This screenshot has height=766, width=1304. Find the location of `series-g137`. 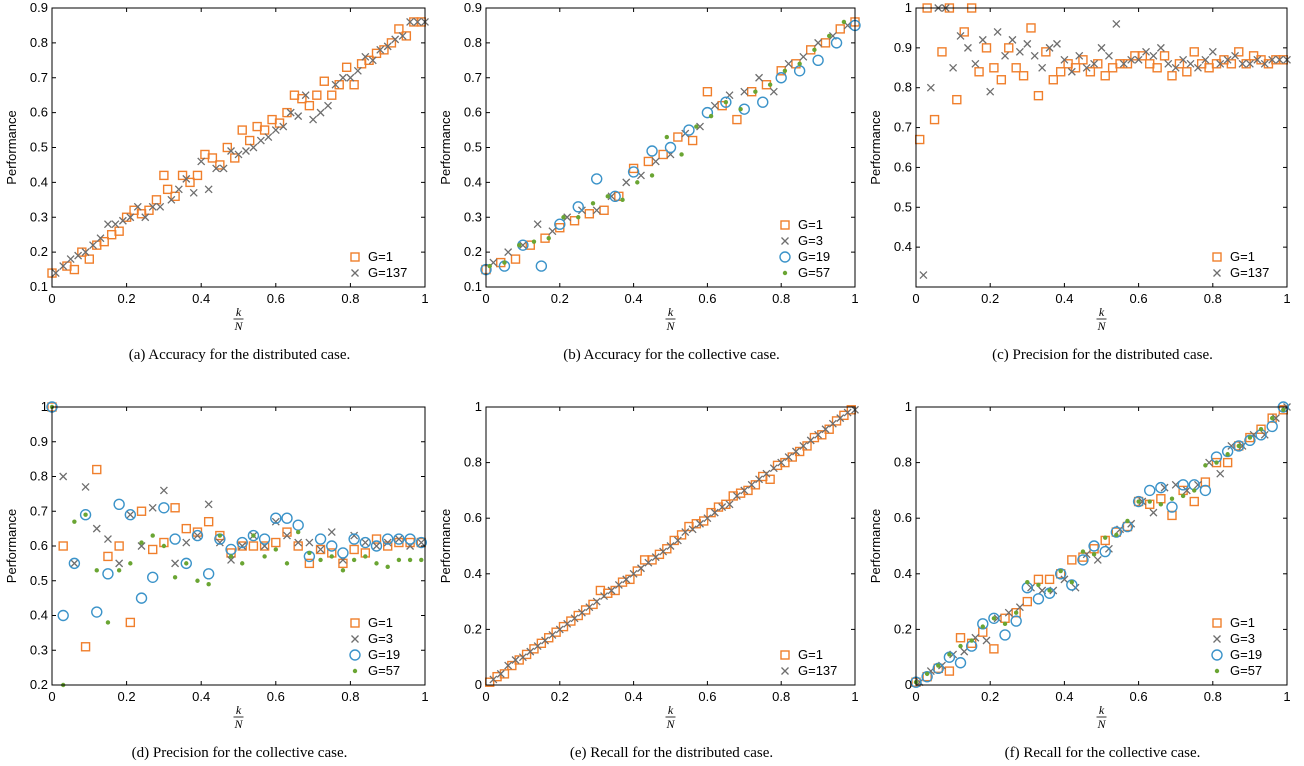

series-g137 is located at coordinates (674, 544).